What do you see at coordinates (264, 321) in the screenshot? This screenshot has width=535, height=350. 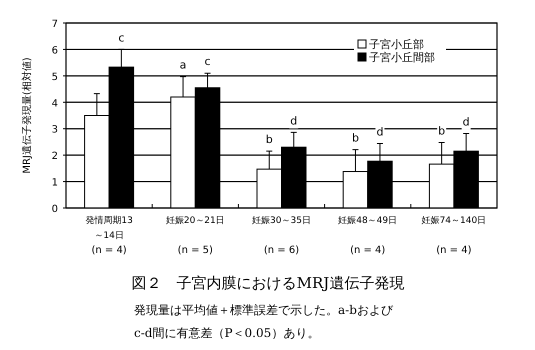 I see `text: 発現量は平均値＋標準誤差で示した。a-bおよび c-d間に有意差（P＜0.05）あり。` at bounding box center [264, 321].